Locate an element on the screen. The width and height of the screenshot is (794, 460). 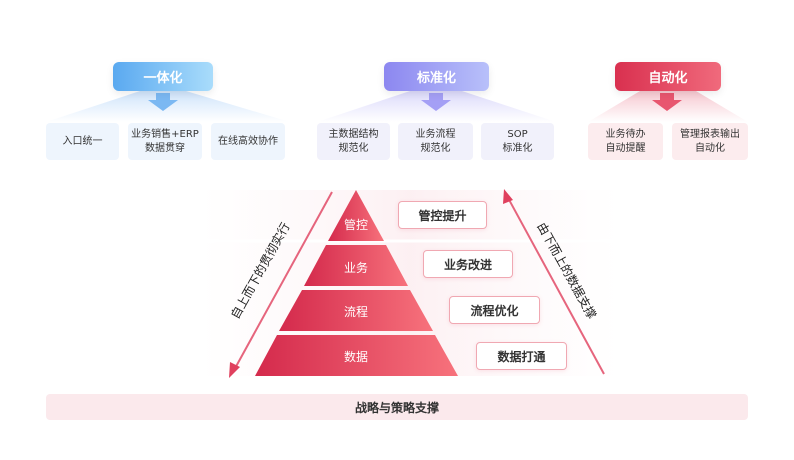
layer-title: 流程 is located at coordinates (355, 312).